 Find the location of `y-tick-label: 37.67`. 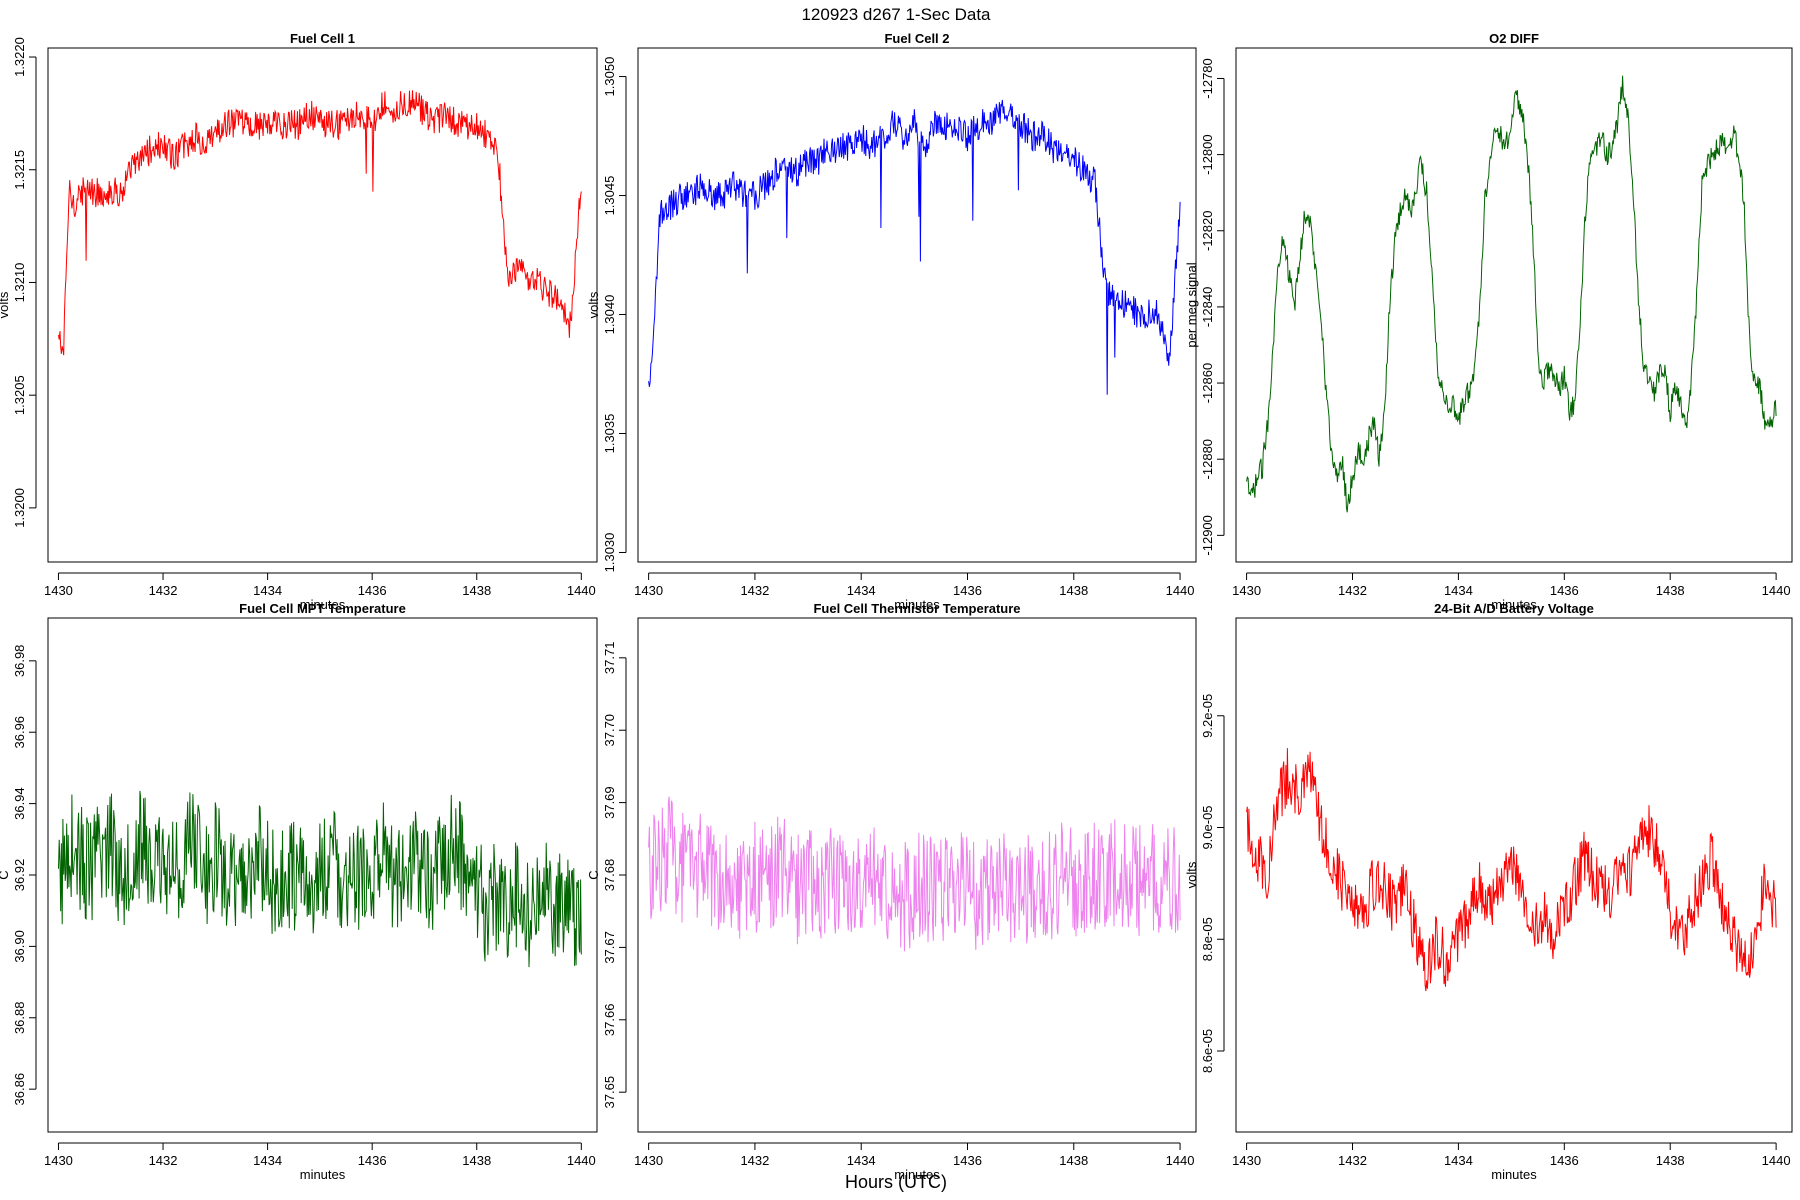

y-tick-label: 37.67 is located at coordinates (609, 947).